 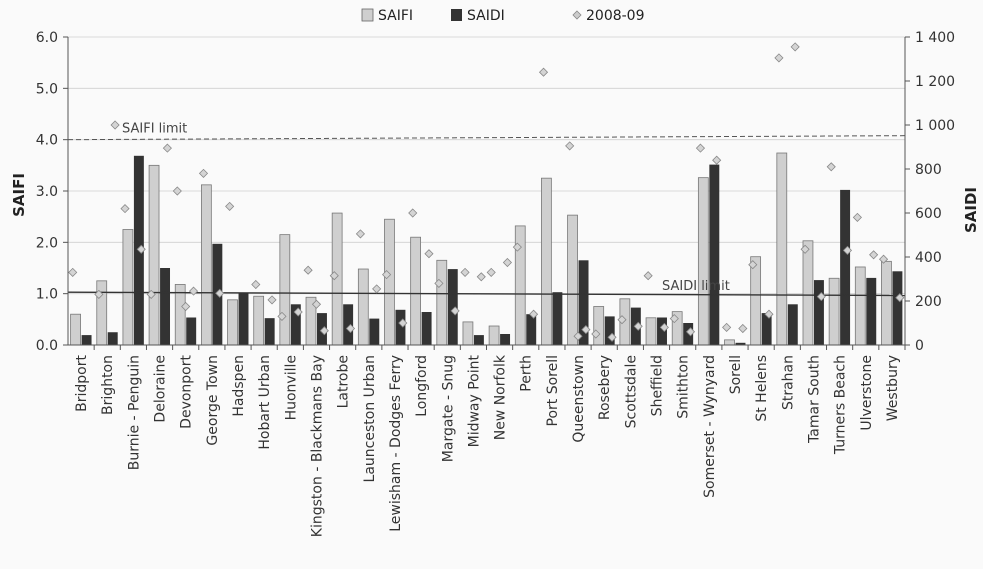 I want to click on right-tick-label: 1 000, so click(x=935, y=126).